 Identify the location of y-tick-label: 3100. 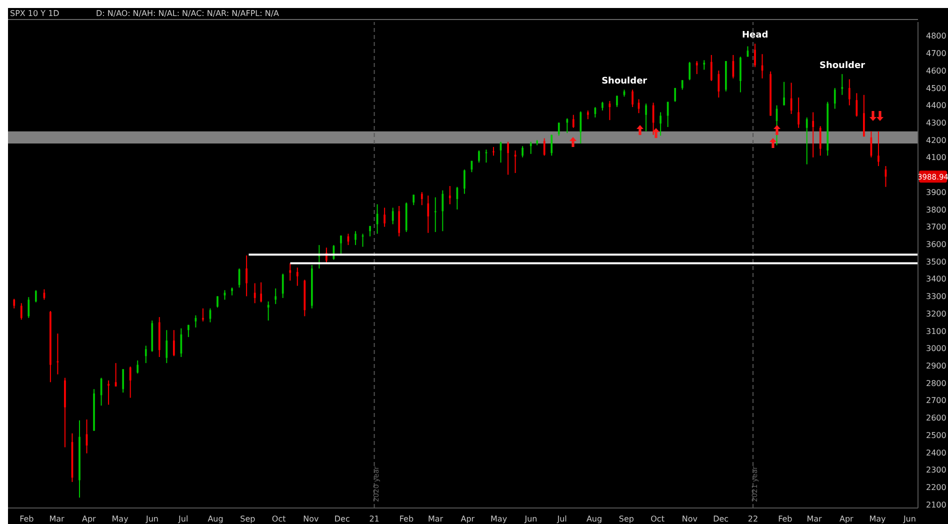
(936, 331).